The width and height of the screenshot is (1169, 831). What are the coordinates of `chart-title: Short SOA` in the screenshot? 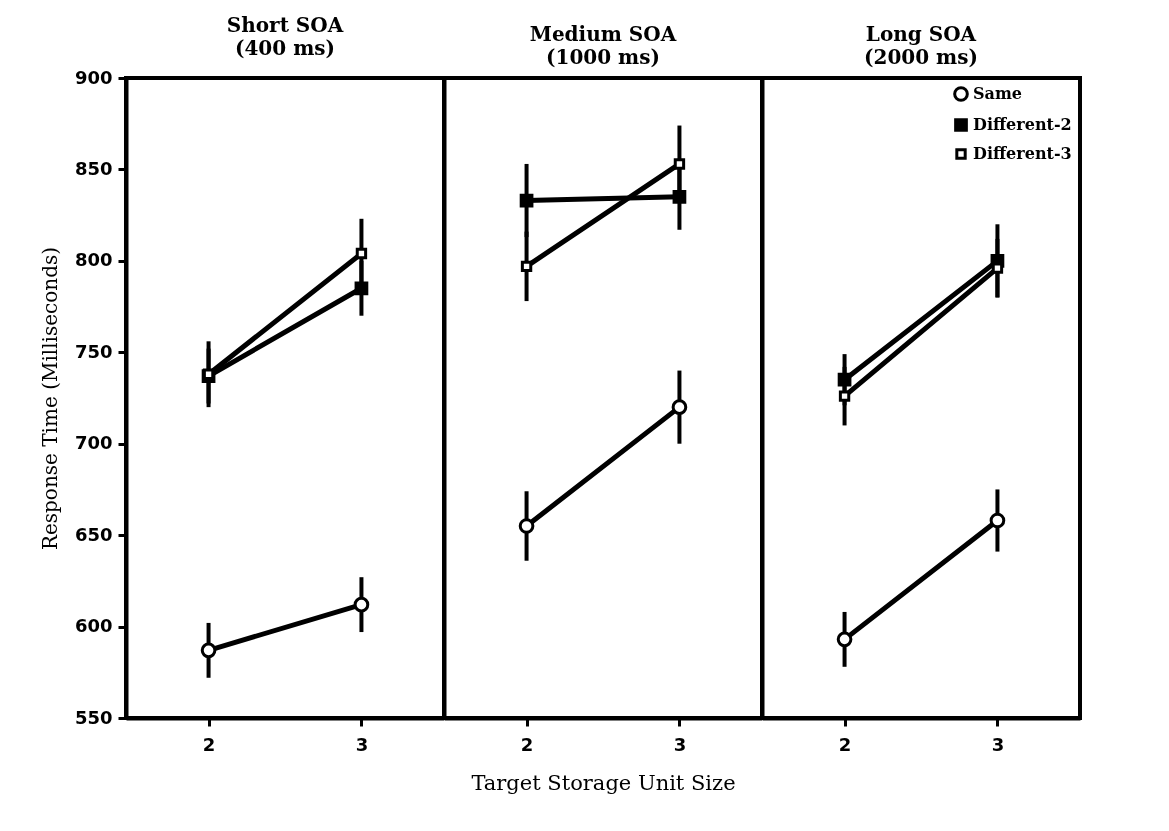 It's located at (285, 25).